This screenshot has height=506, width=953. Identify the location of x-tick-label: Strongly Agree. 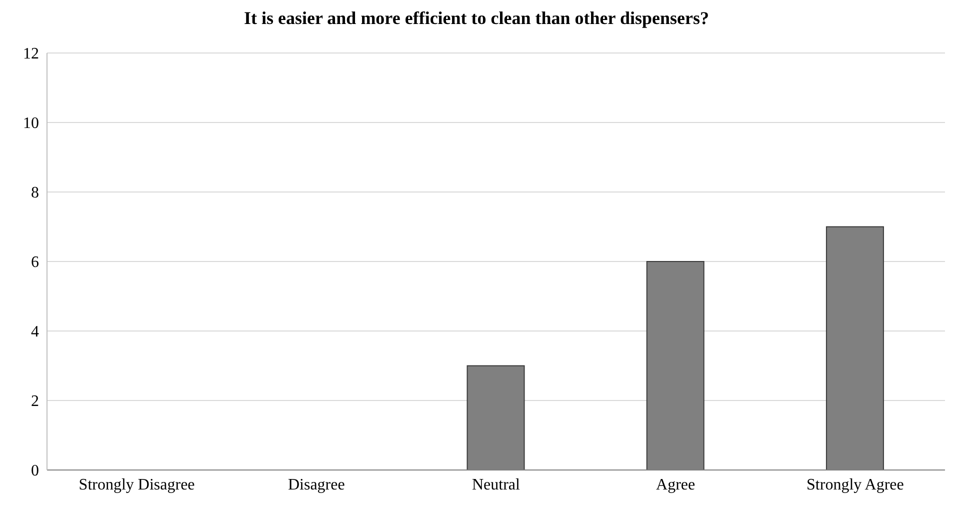
(855, 485).